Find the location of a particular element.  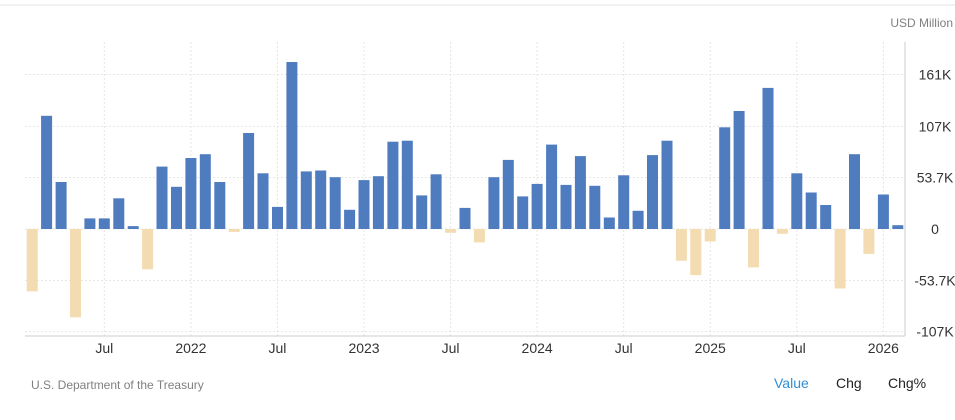

tab-chg: Chg is located at coordinates (849, 383).